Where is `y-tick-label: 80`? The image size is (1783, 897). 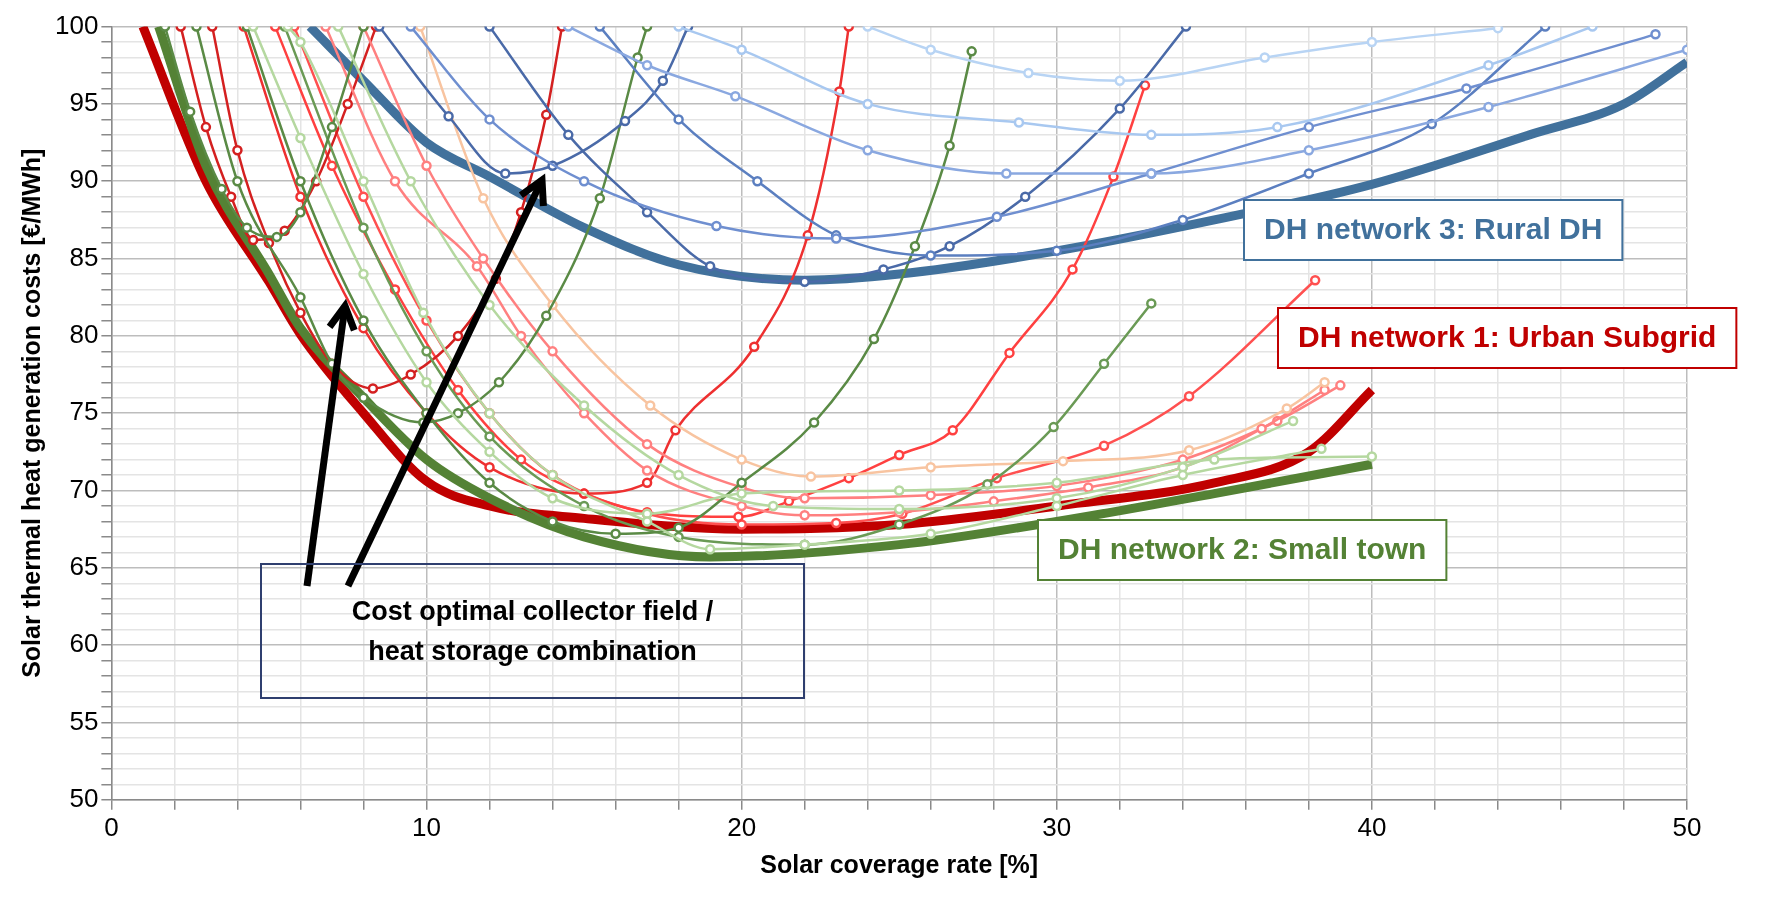
y-tick-label: 80 is located at coordinates (84, 334).